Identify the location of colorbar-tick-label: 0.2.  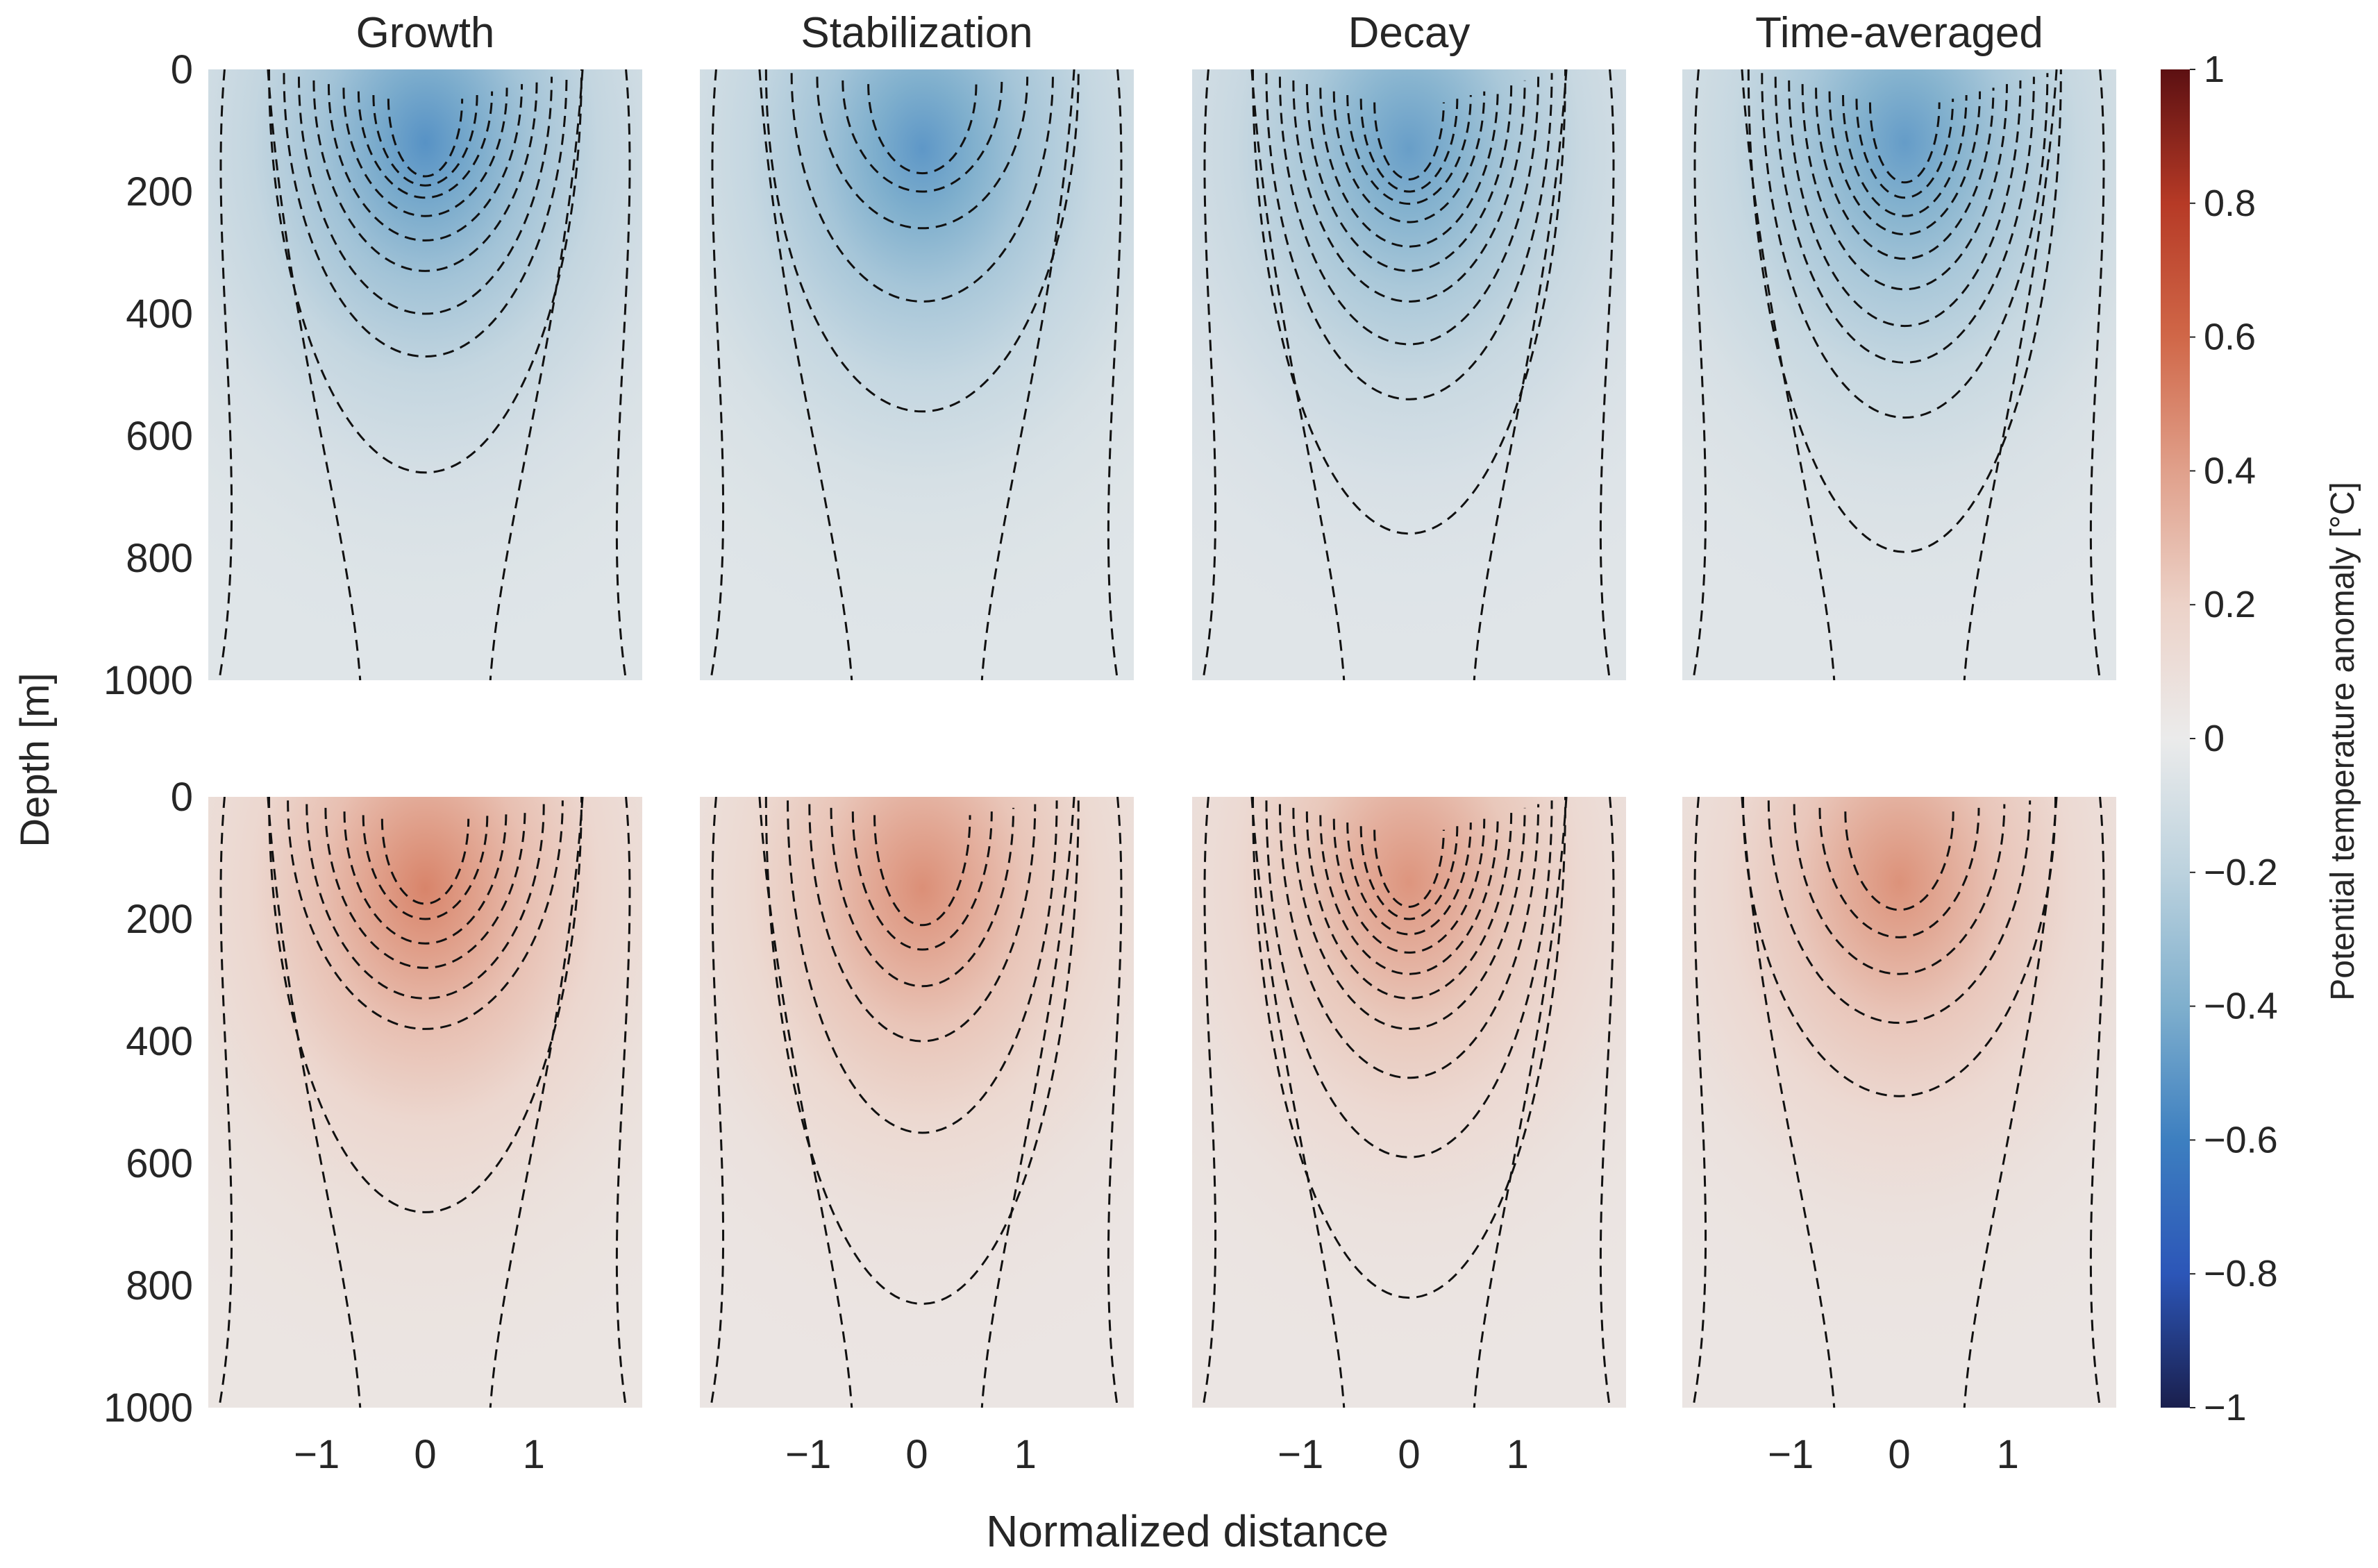
(2230, 604).